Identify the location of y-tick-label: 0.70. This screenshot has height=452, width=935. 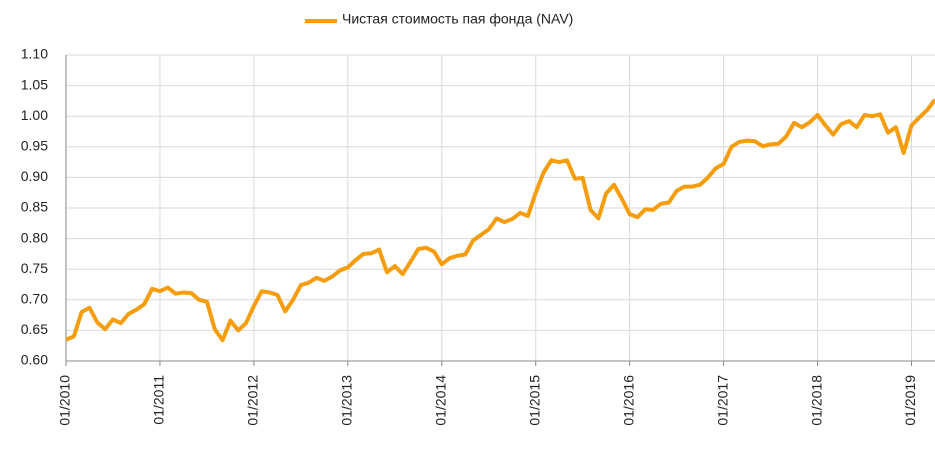
(34, 299).